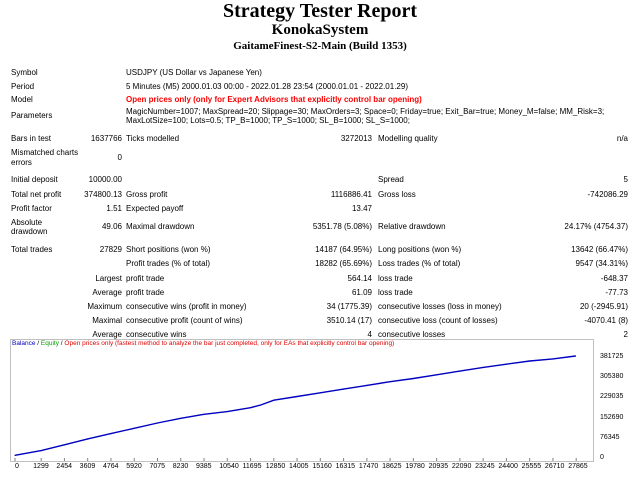 The height and width of the screenshot is (480, 640). What do you see at coordinates (412, 334) in the screenshot?
I see `avg-cons-losses-label: consecutive losses` at bounding box center [412, 334].